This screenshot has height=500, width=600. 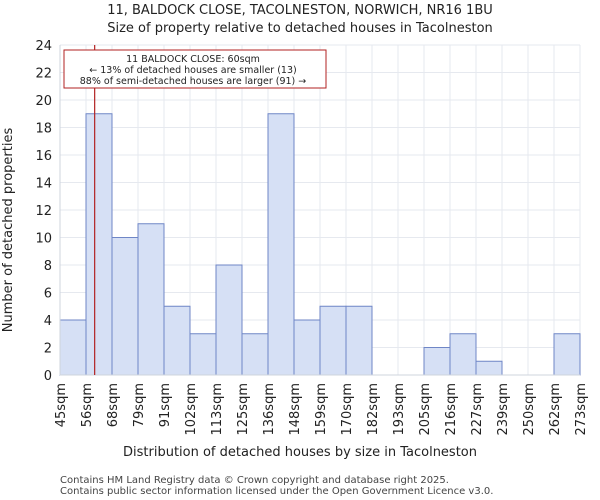 What do you see at coordinates (87, 405) in the screenshot?
I see `x-tick-label: 56sqm` at bounding box center [87, 405].